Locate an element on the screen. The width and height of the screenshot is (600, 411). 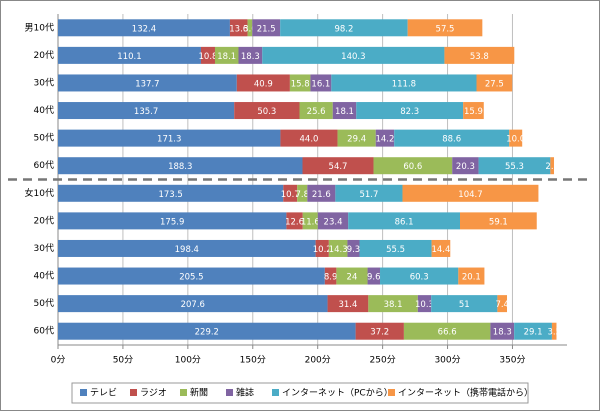
value-label: 9.6 is located at coordinates (374, 278).